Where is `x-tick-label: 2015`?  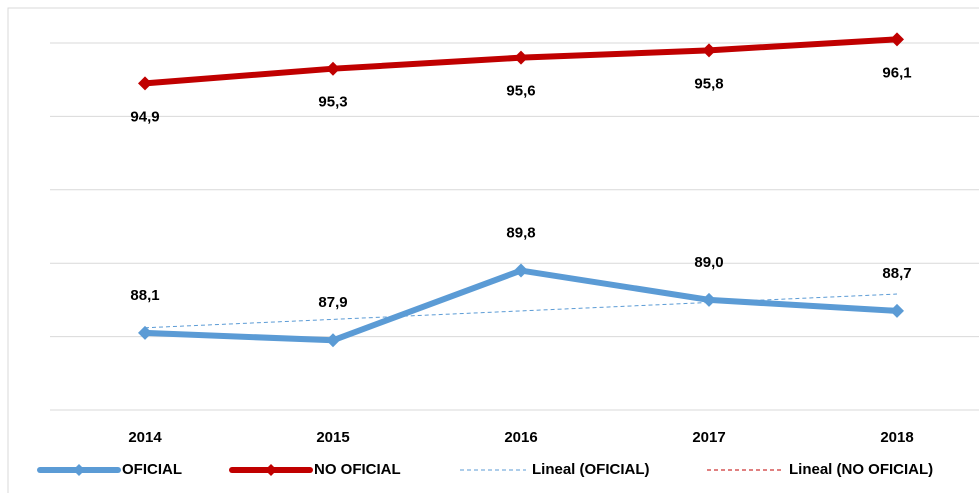
x-tick-label: 2015 is located at coordinates (332, 437).